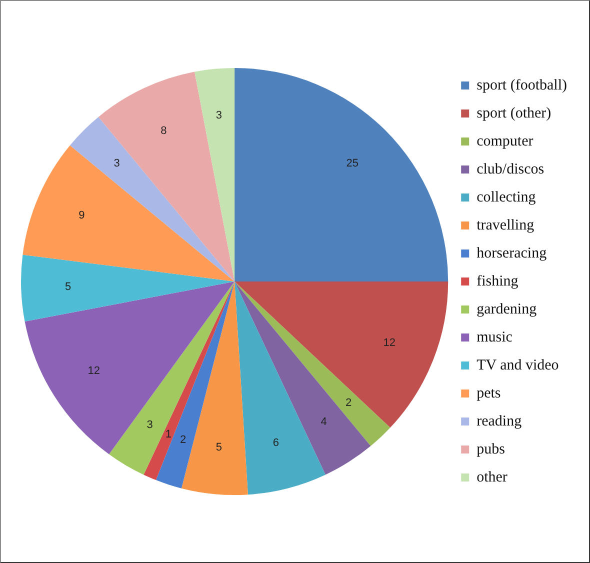 This screenshot has height=563, width=590. I want to click on legend-label: music, so click(494, 337).